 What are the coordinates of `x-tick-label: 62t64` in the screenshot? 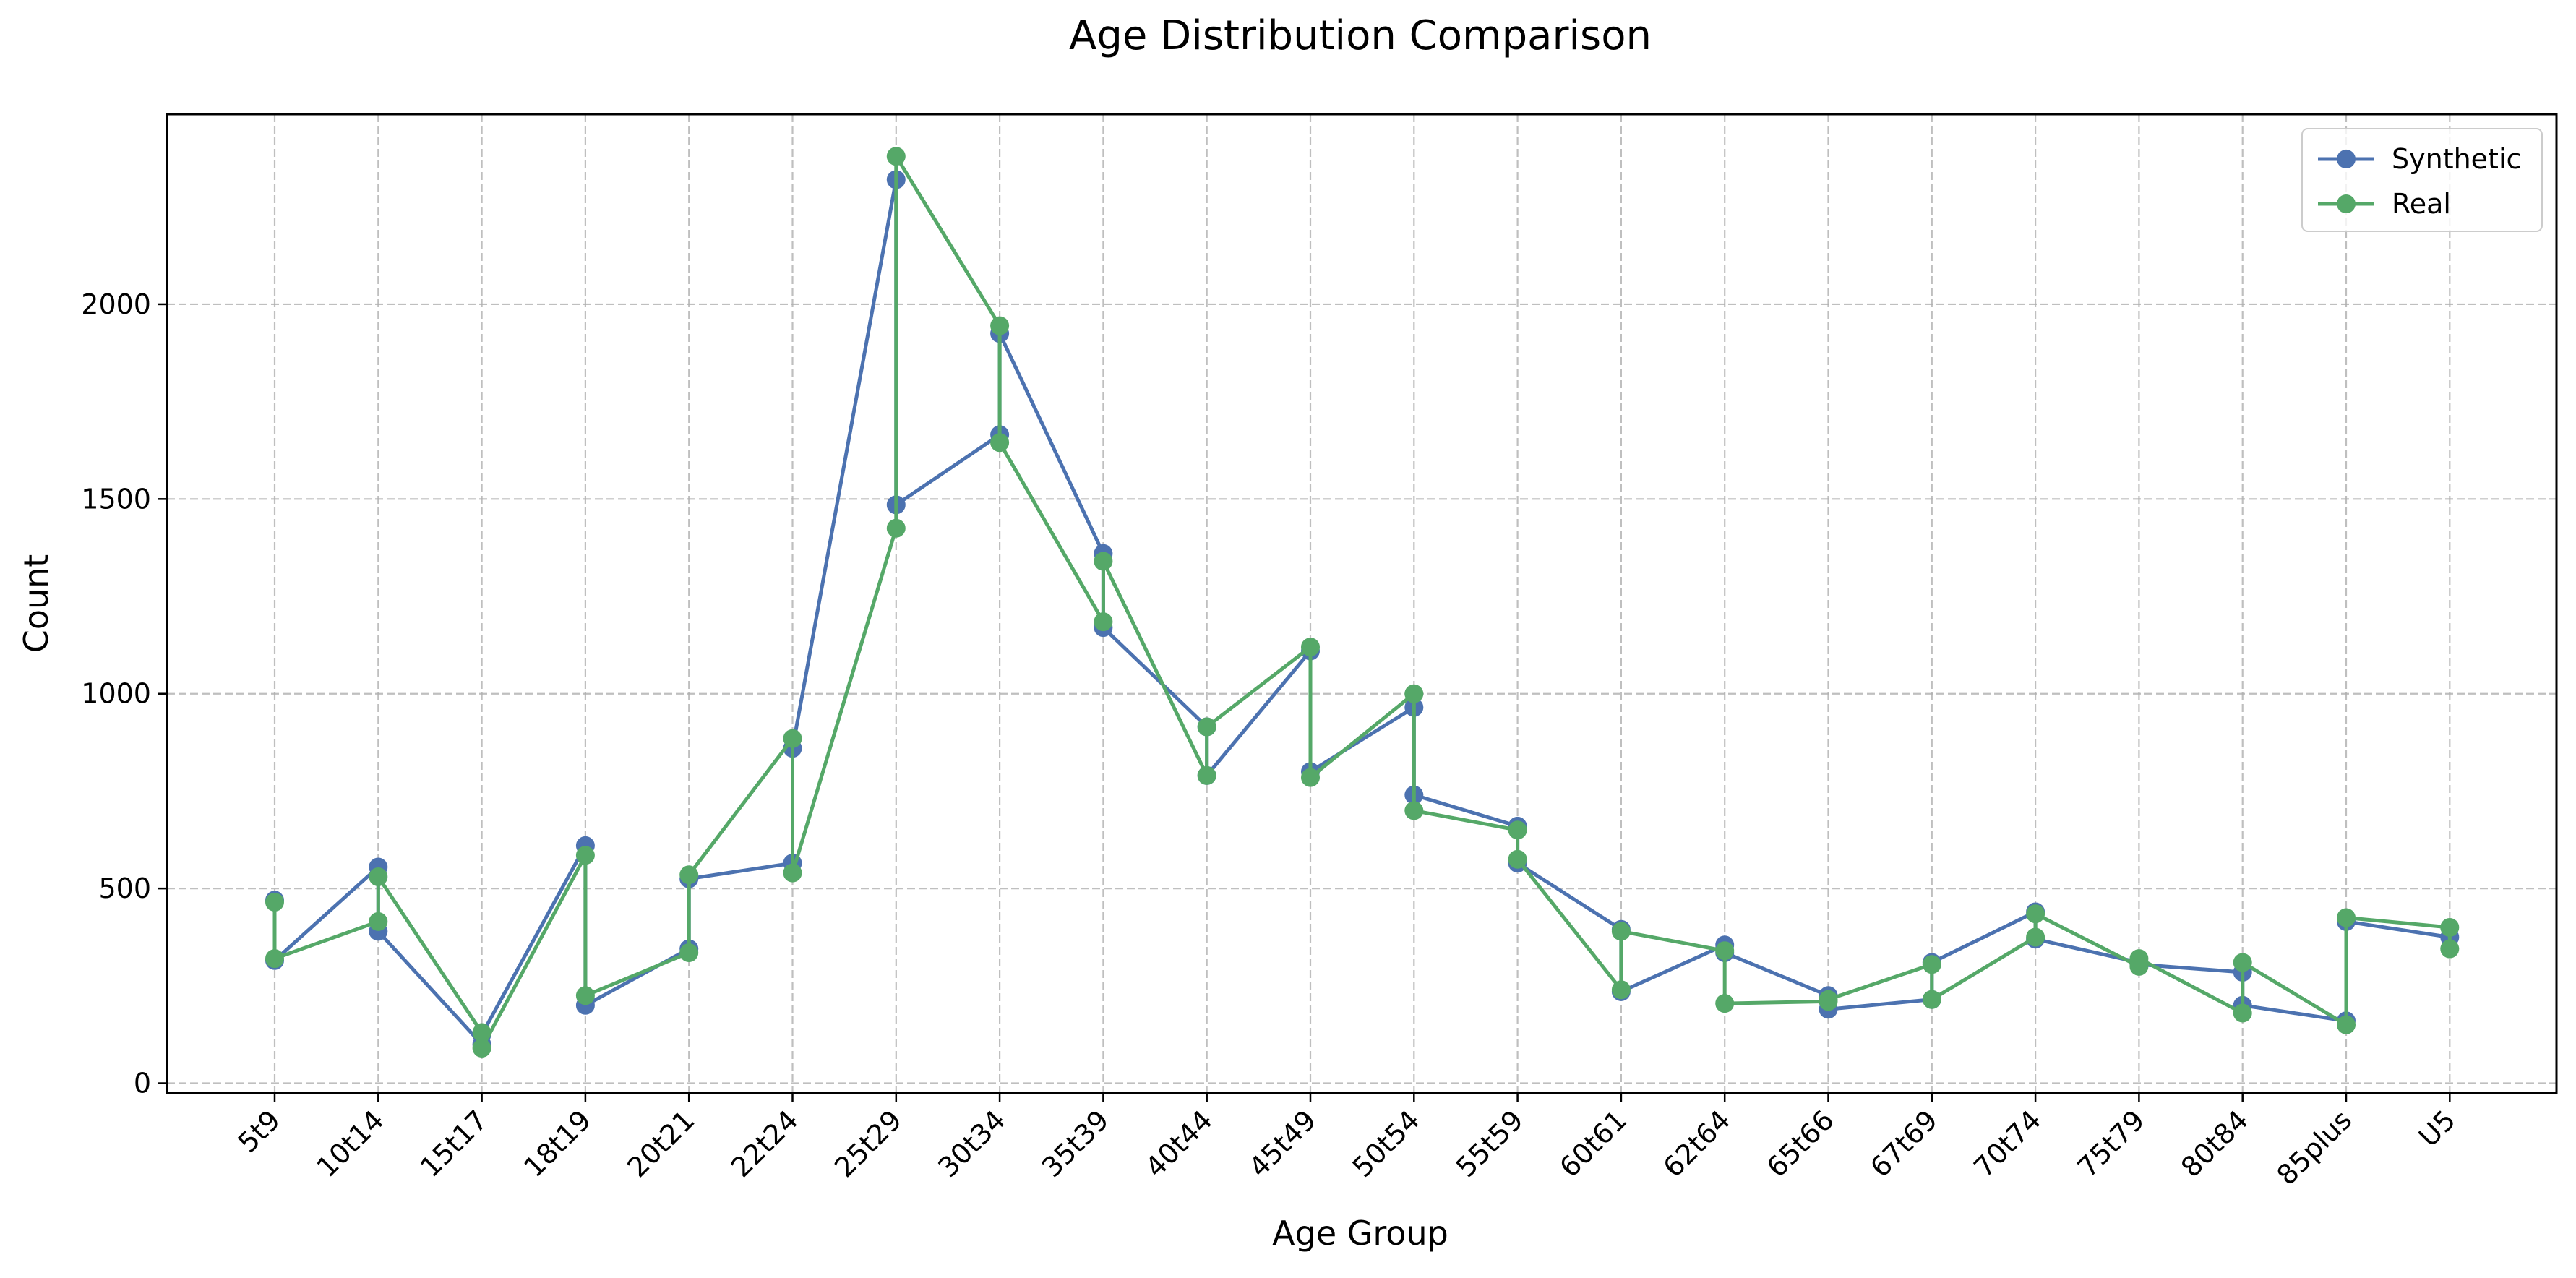 It's located at (1697, 1143).